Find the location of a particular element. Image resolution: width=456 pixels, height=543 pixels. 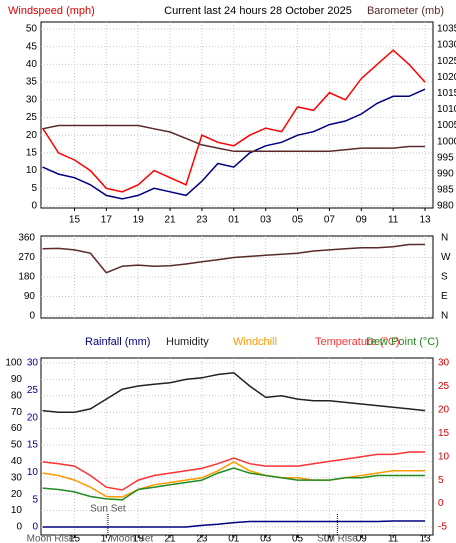

y-tick-label: 15 is located at coordinates (32, 153).